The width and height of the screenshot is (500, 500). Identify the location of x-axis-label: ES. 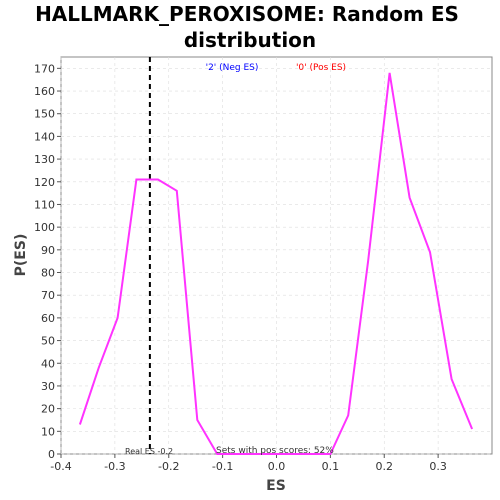
(276, 486).